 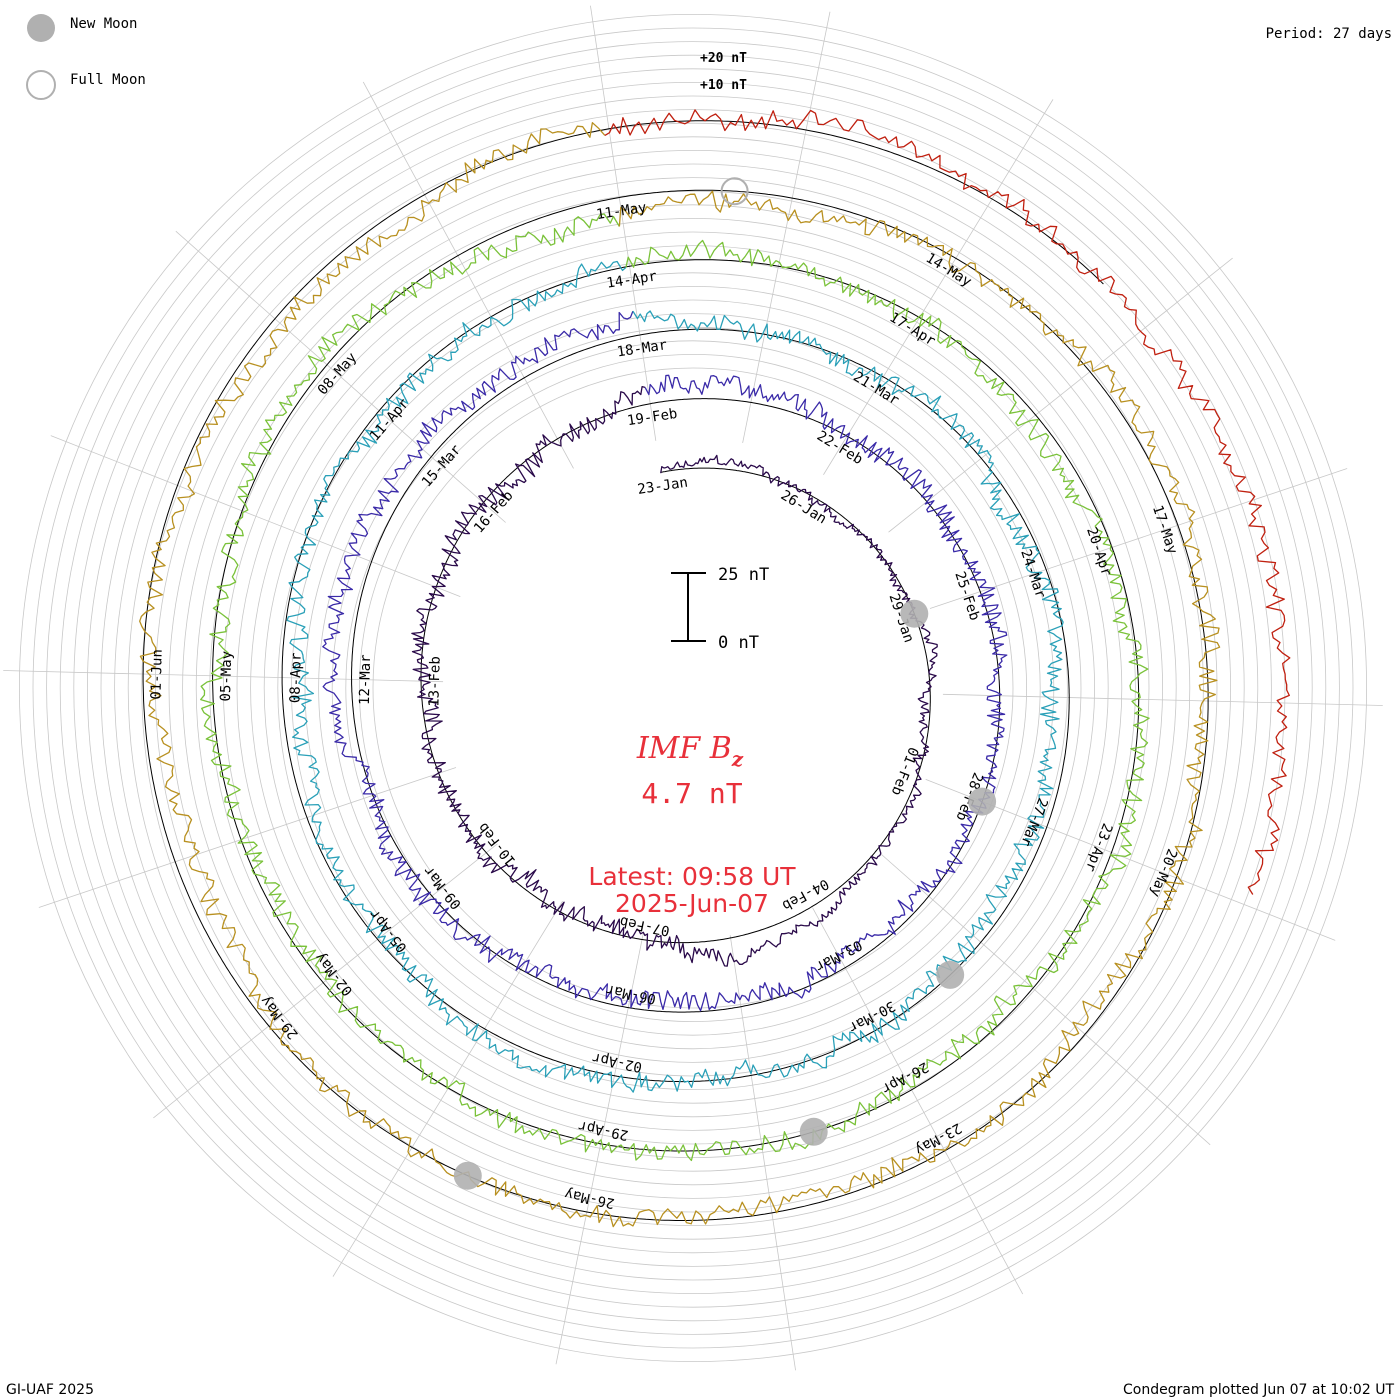 What do you see at coordinates (1033, 821) in the screenshot?
I see `date-label: 27-Mar` at bounding box center [1033, 821].